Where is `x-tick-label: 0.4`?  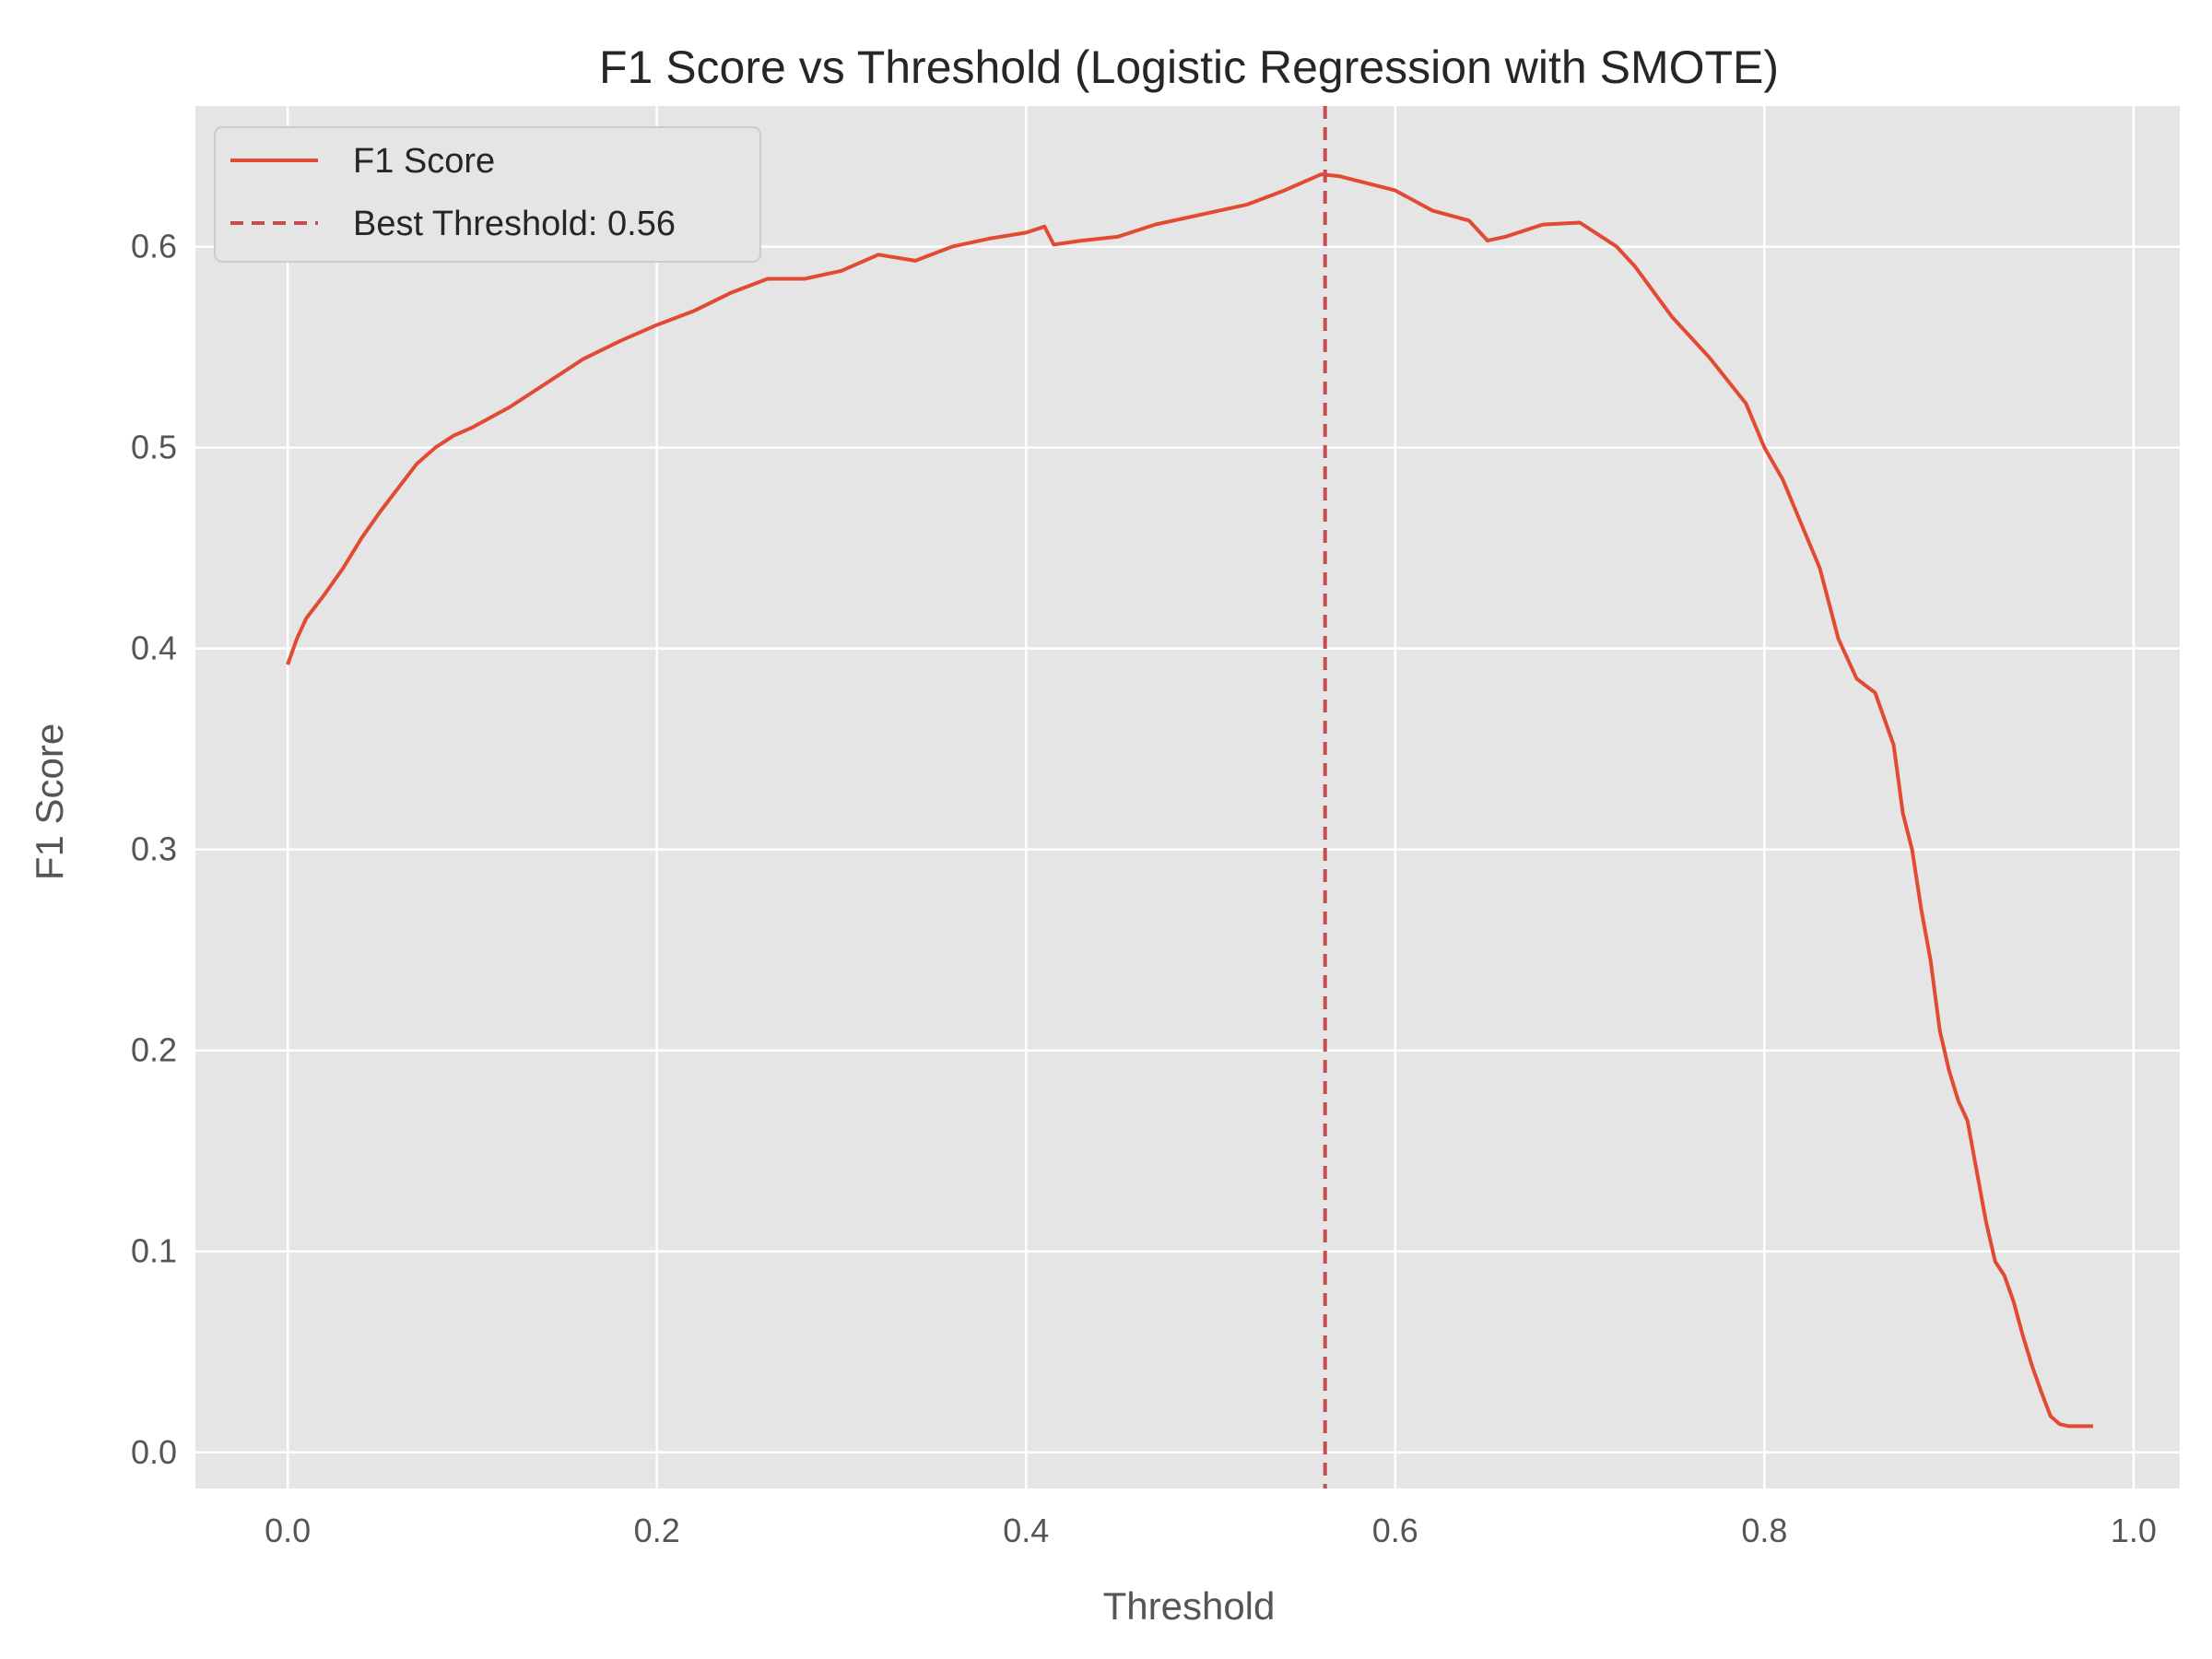 x-tick-label: 0.4 is located at coordinates (1026, 1530).